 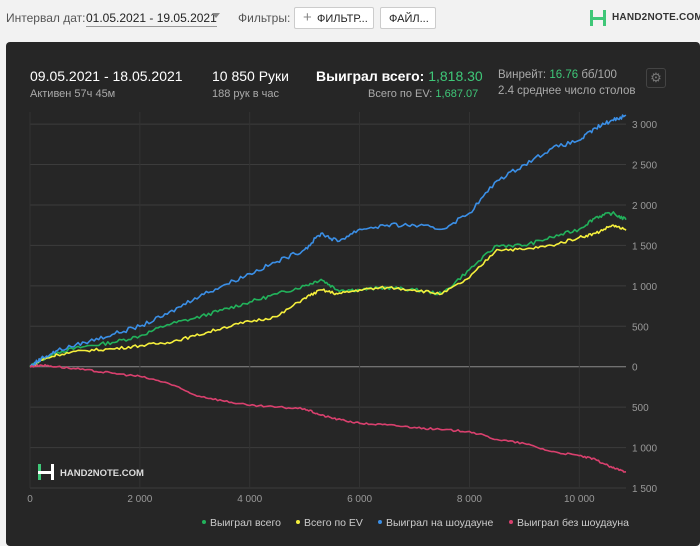 What do you see at coordinates (579, 499) in the screenshot?
I see `x-tick-label: 10 000` at bounding box center [579, 499].